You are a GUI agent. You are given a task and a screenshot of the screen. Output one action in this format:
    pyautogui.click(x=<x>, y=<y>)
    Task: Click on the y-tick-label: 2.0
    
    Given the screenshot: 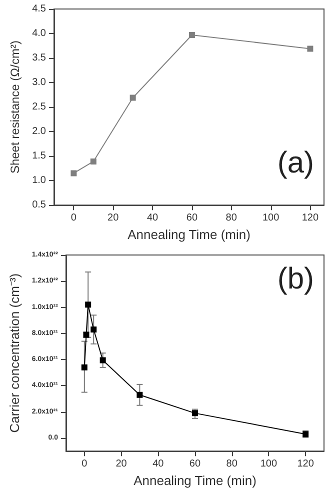 What is the action you would take?
    pyautogui.click(x=39, y=132)
    